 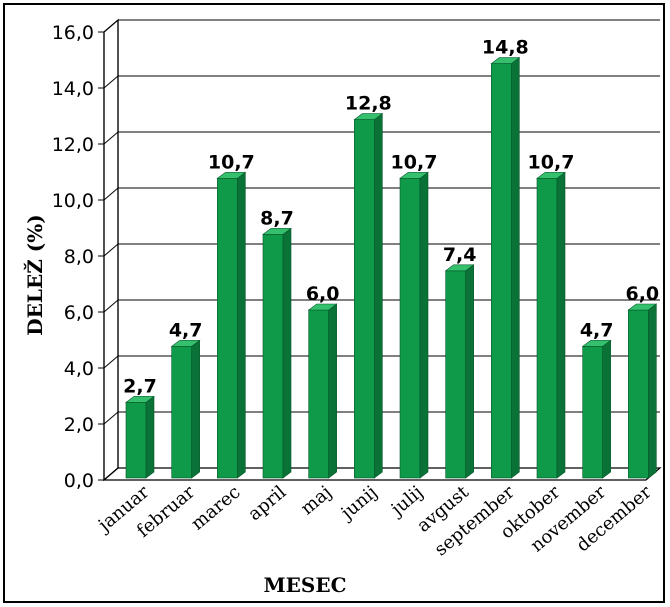 I want to click on x-category-label: junij, so click(x=359, y=503).